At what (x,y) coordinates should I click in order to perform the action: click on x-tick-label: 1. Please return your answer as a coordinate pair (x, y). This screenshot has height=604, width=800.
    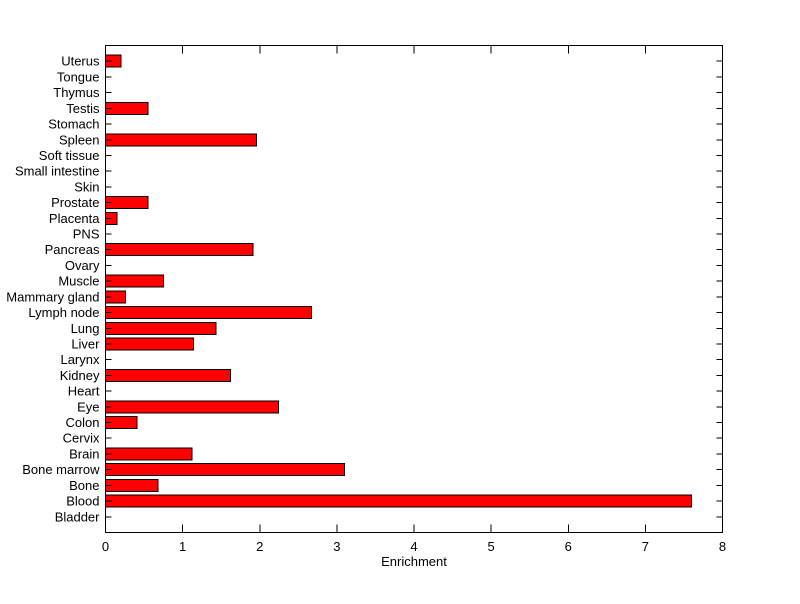
    Looking at the image, I should click on (182, 546).